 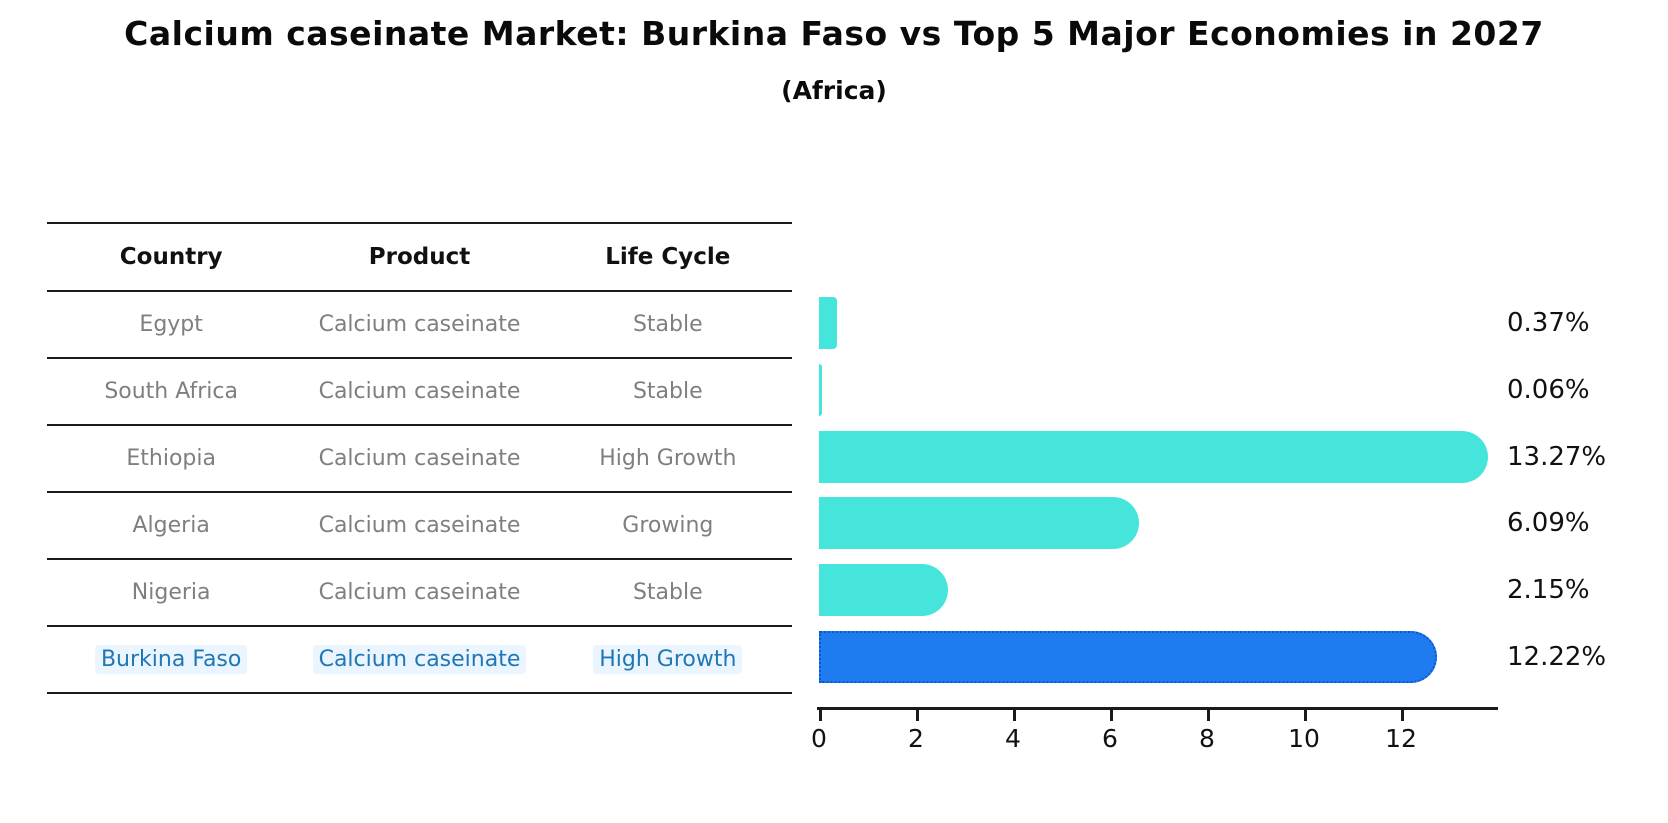 I want to click on table-row-egypt: Egypt Calcium caseinate Stable, so click(x=419, y=325).